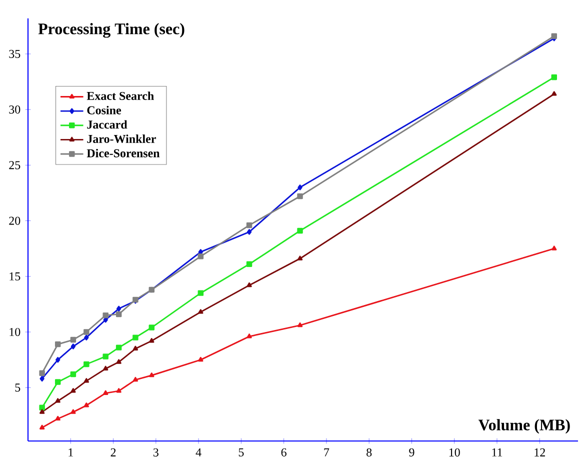  What do you see at coordinates (17, 388) in the screenshot?
I see `y-tick-label: 5` at bounding box center [17, 388].